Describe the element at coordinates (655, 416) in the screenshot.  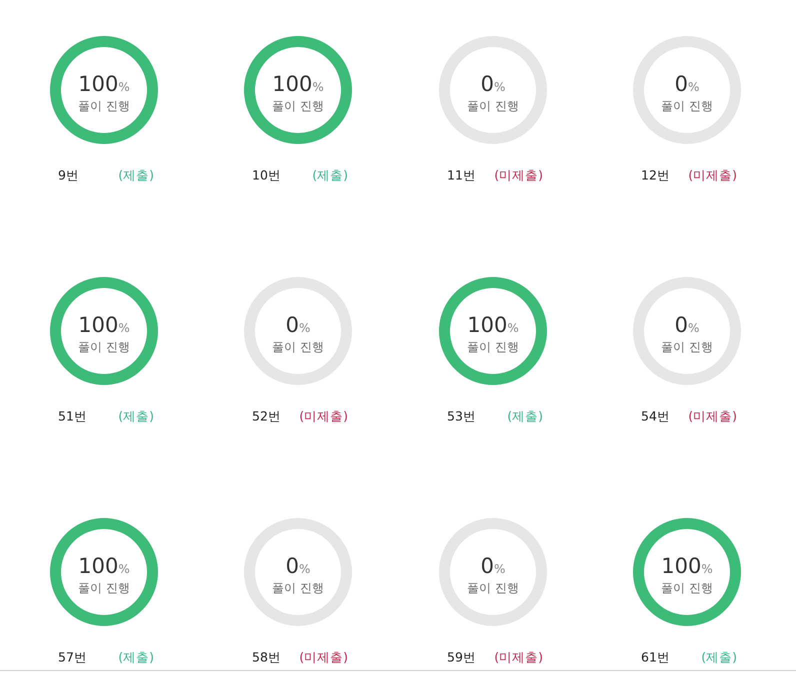
I see `text: 54번` at that location.